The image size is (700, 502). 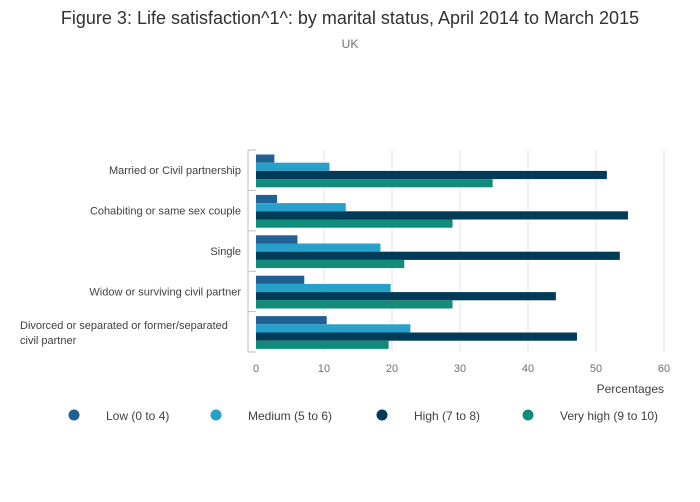 What do you see at coordinates (290, 416) in the screenshot?
I see `legend-label: Medium (5 to 6)` at bounding box center [290, 416].